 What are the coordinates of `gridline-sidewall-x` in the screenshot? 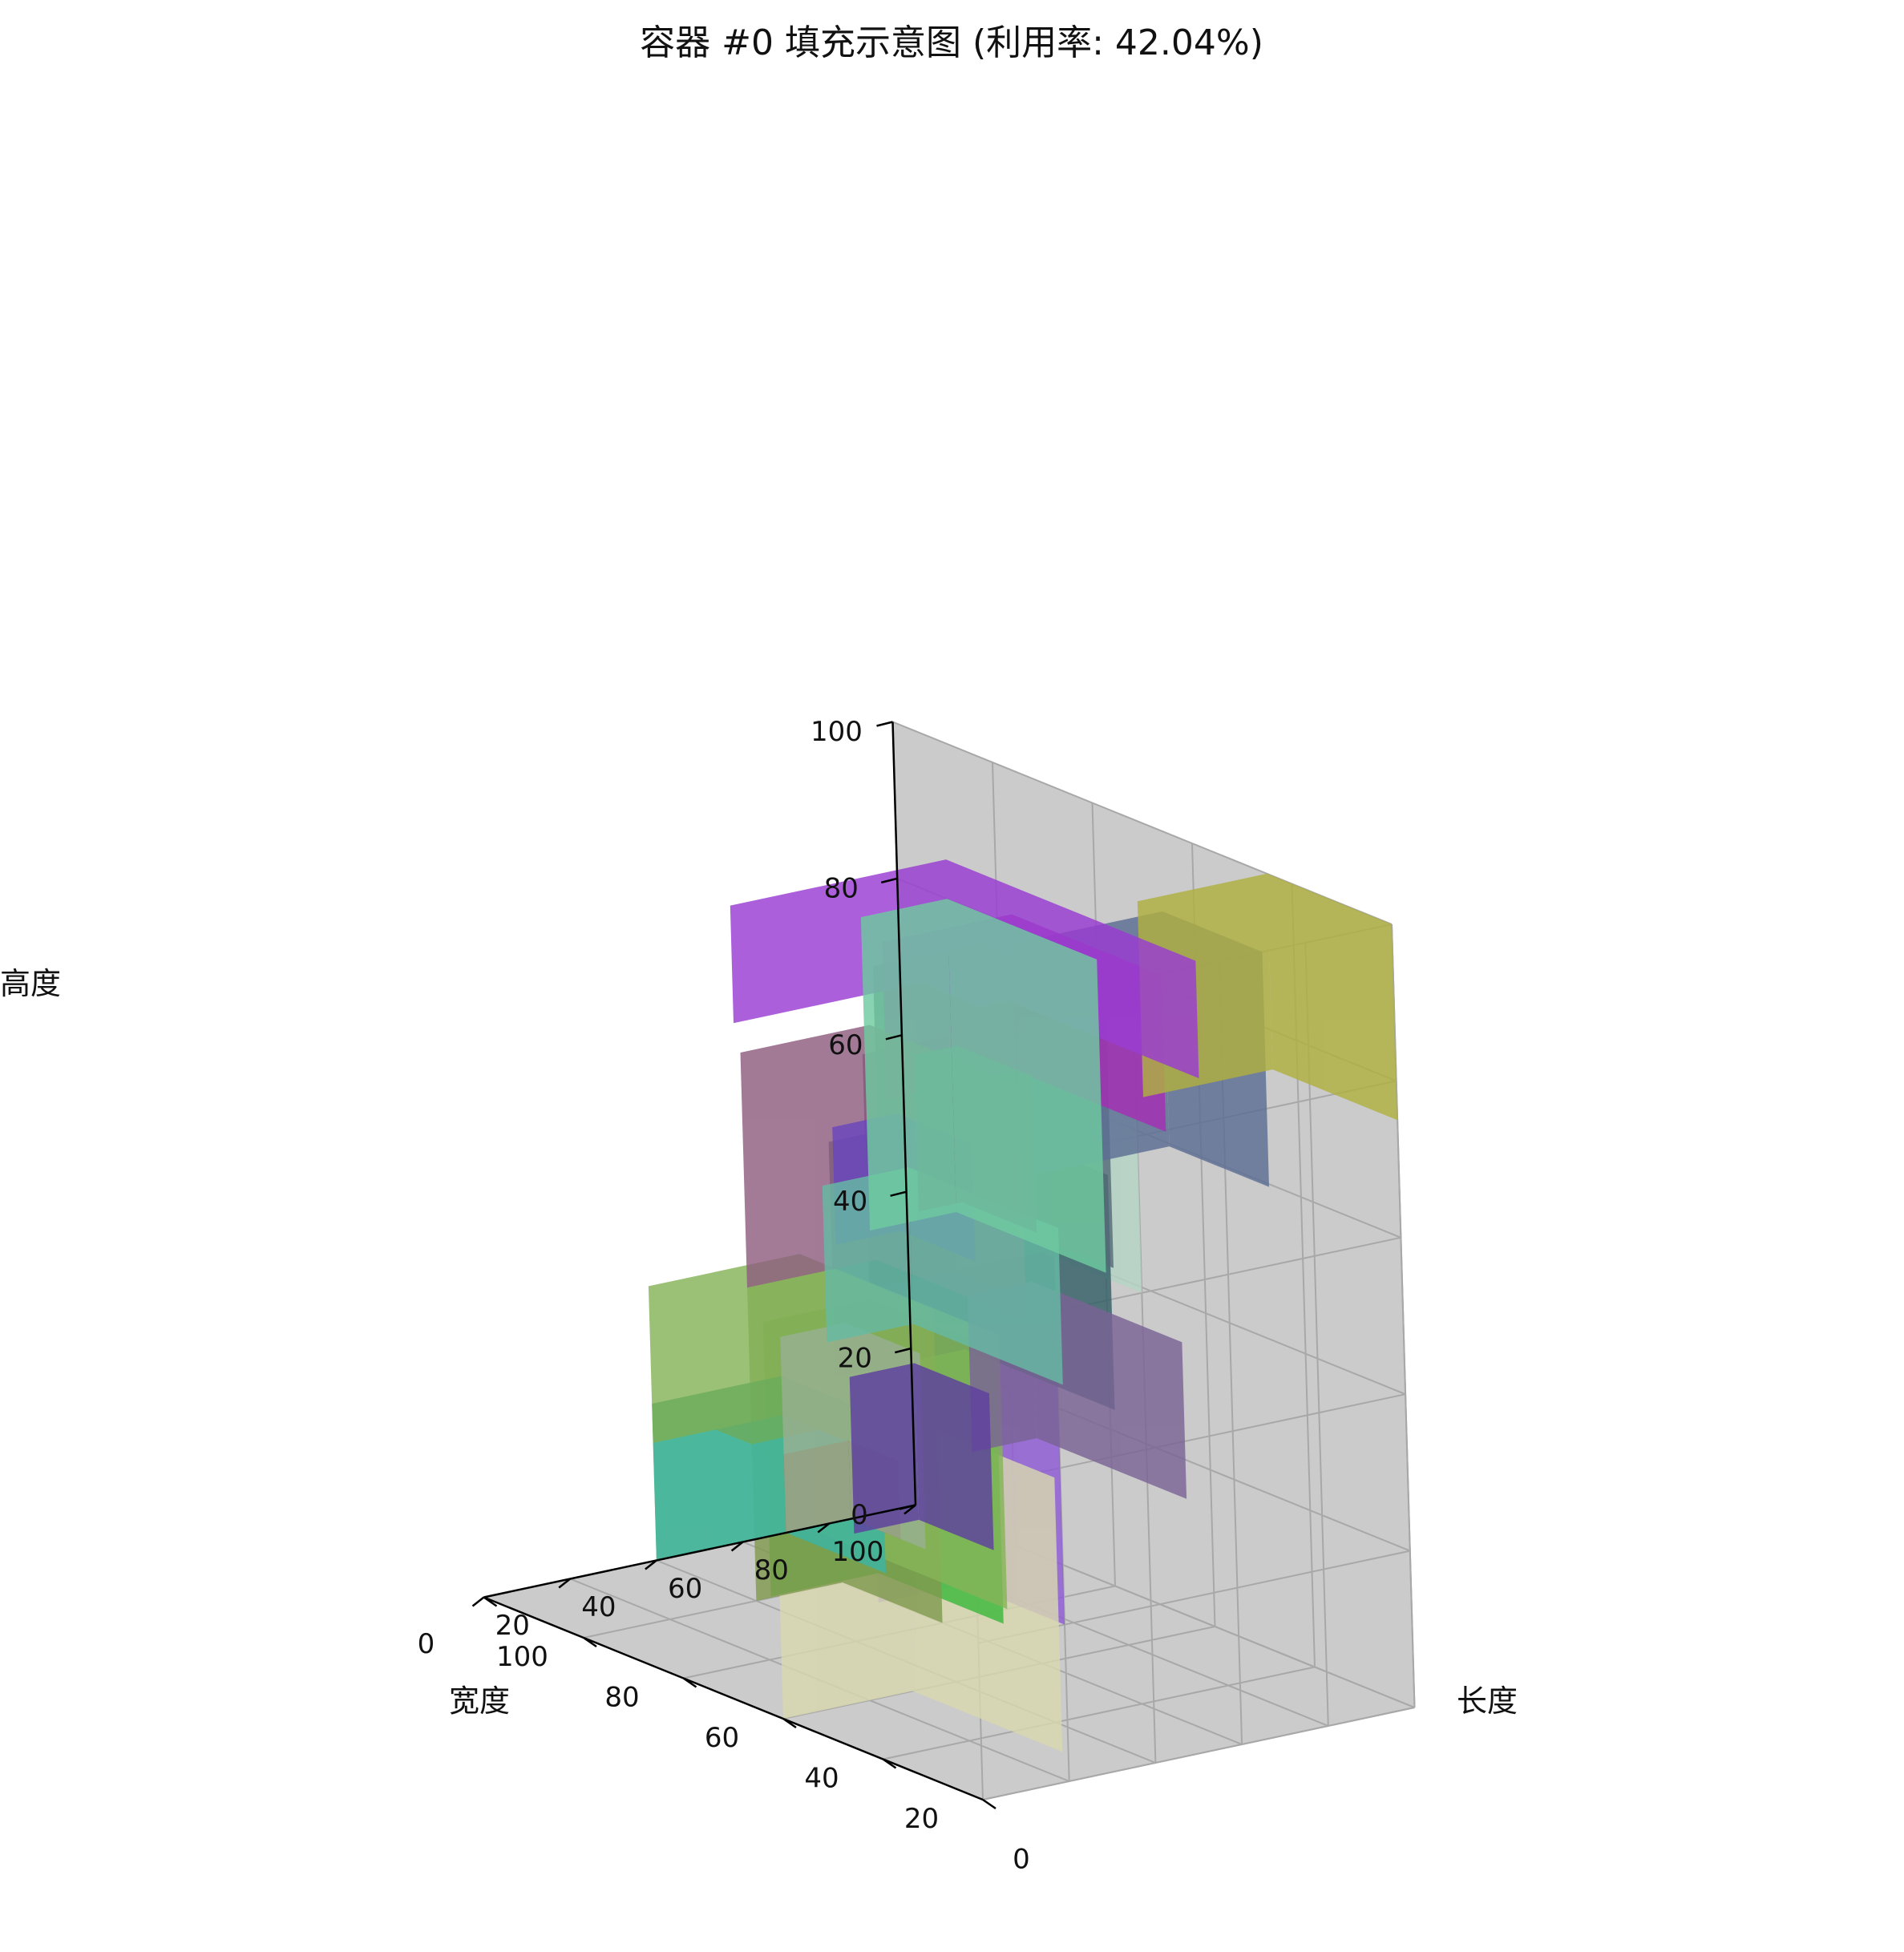 It's located at (1403, 1315).